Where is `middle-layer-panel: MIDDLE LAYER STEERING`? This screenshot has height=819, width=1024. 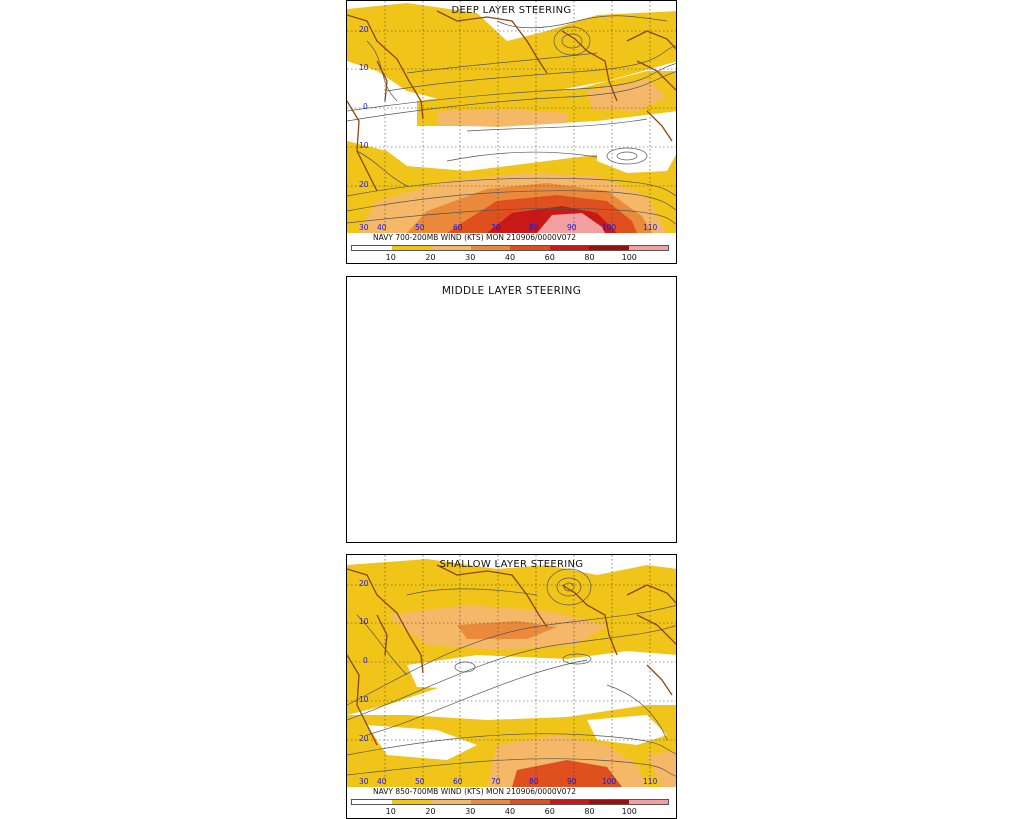
middle-layer-panel: MIDDLE LAYER STEERING is located at coordinates (511, 409).